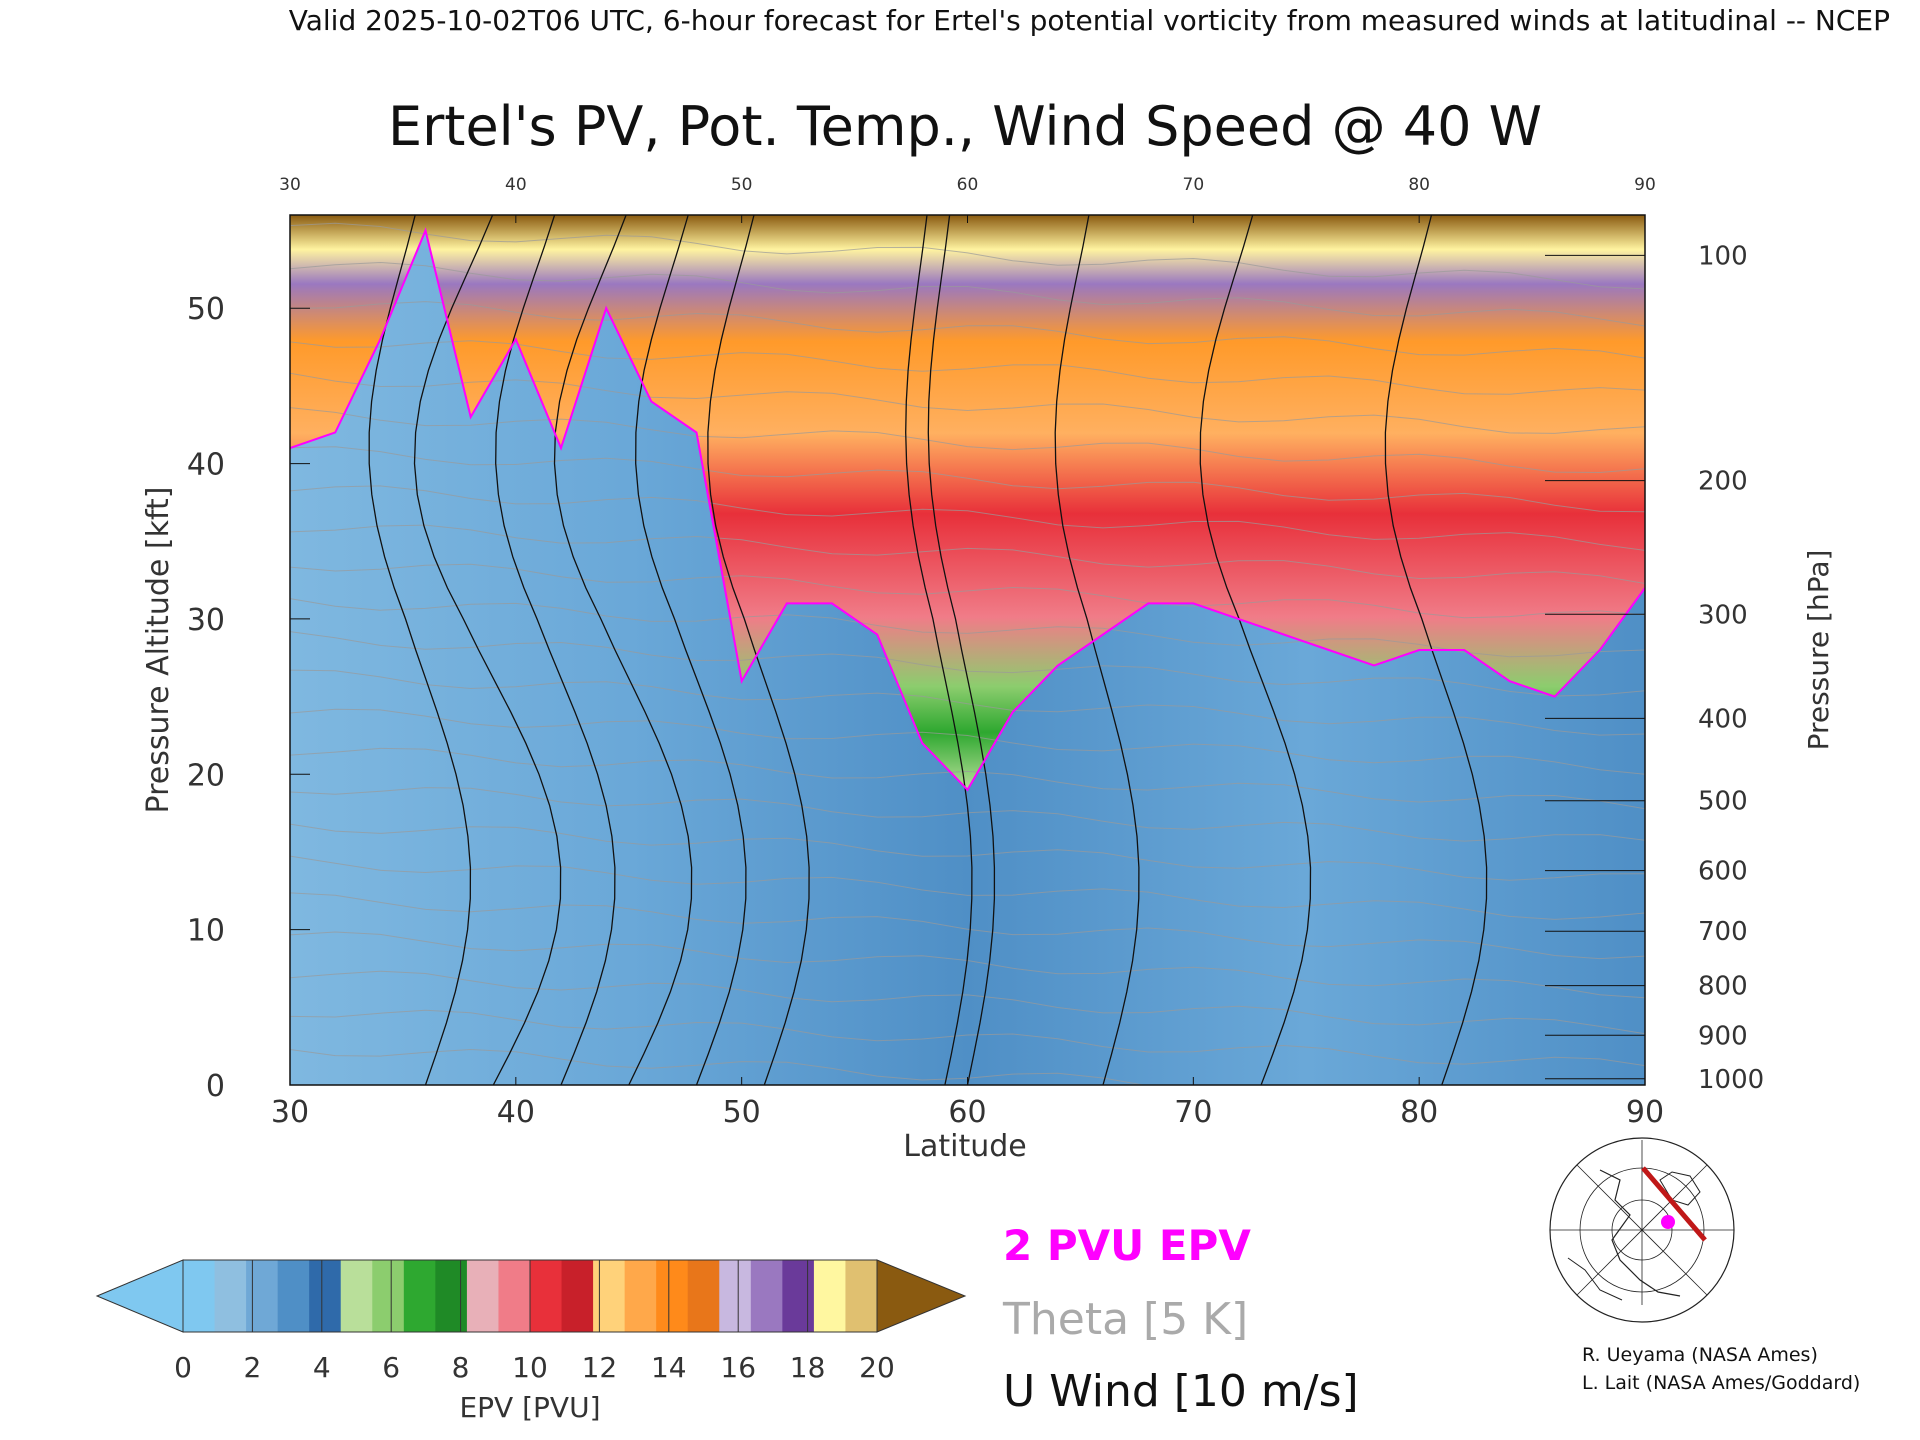 The image size is (1920, 1440). I want to click on y-axis-altitude: 0 10 20 30 40 50, so click(248, 698).